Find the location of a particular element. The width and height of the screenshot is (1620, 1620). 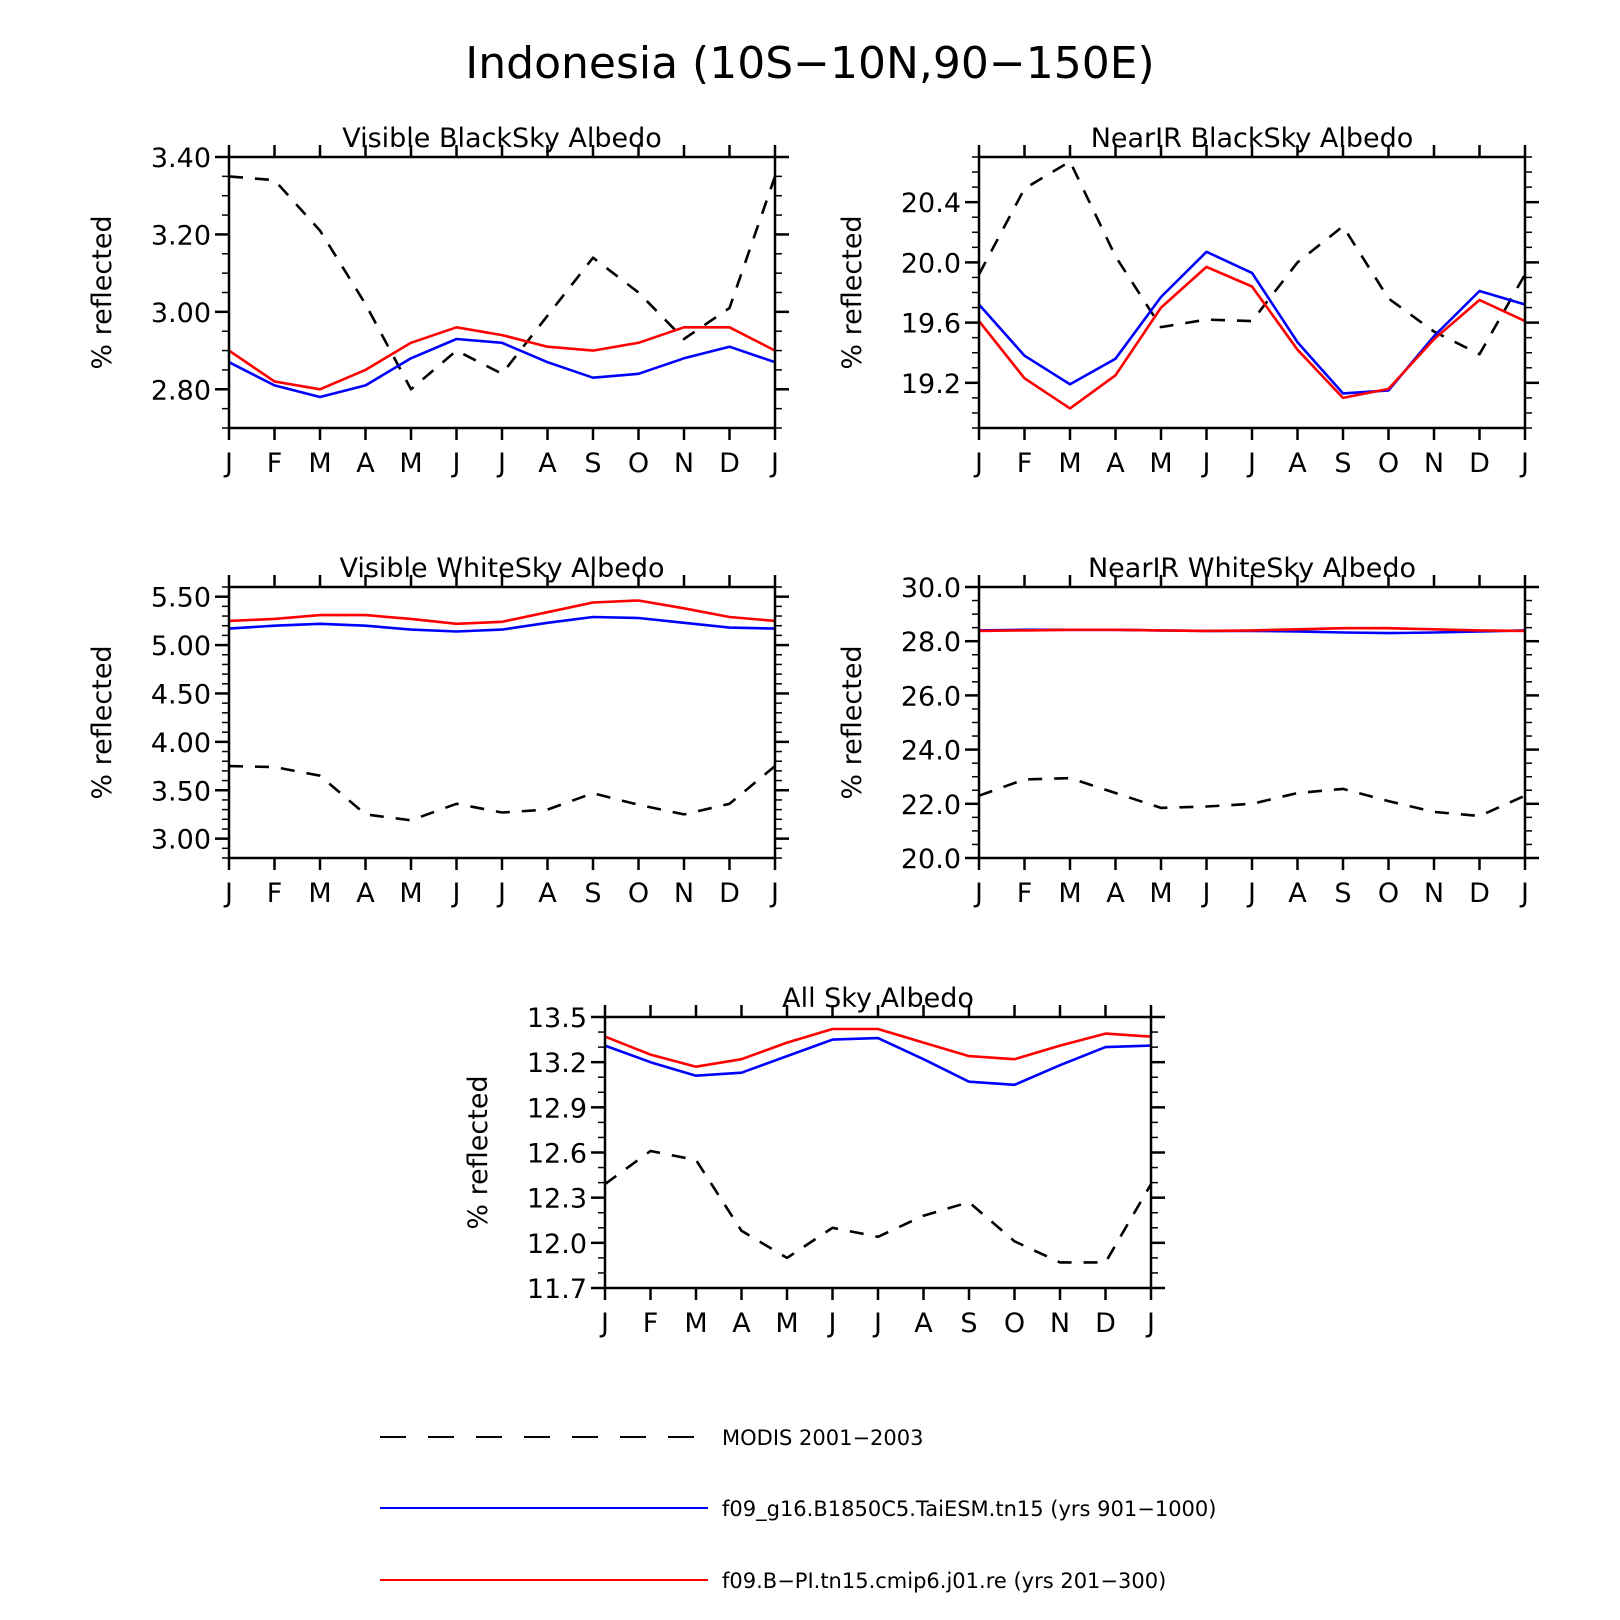

y-tick-label: 13.5 is located at coordinates (557, 1018).